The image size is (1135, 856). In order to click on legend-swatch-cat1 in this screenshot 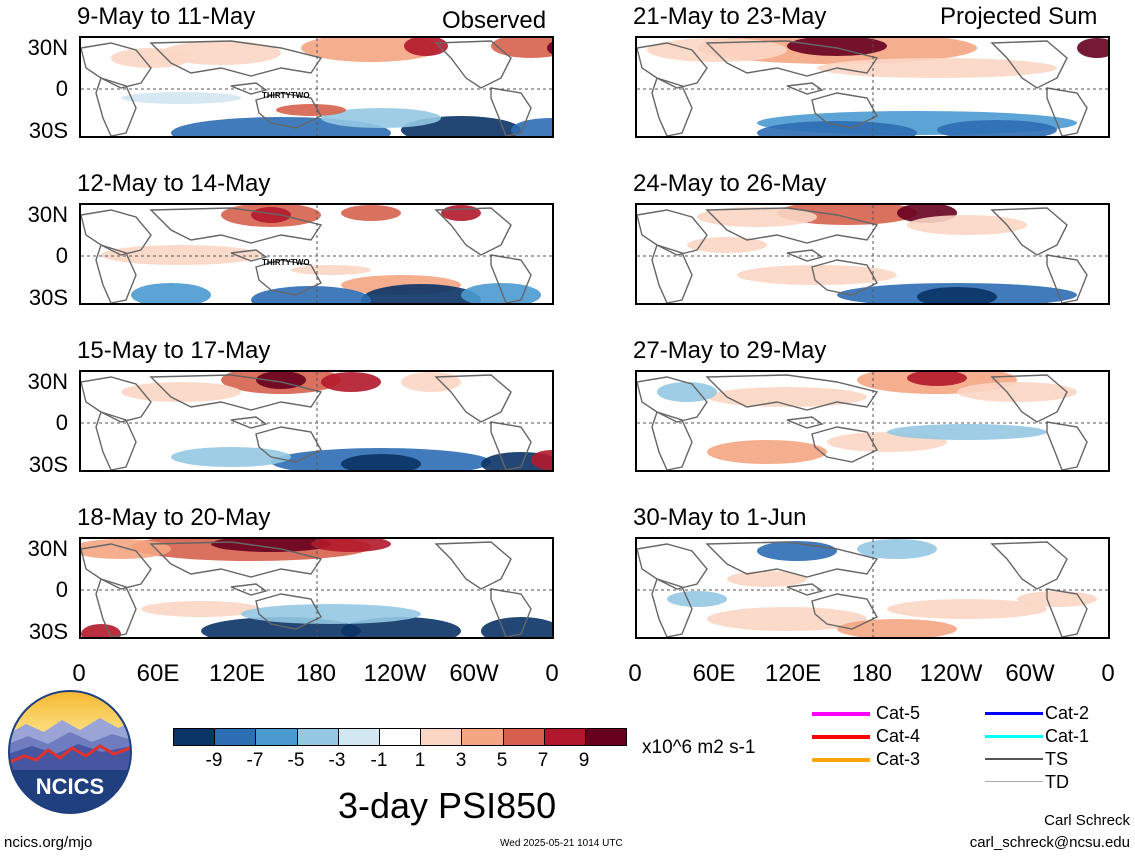, I will do `click(1014, 736)`.